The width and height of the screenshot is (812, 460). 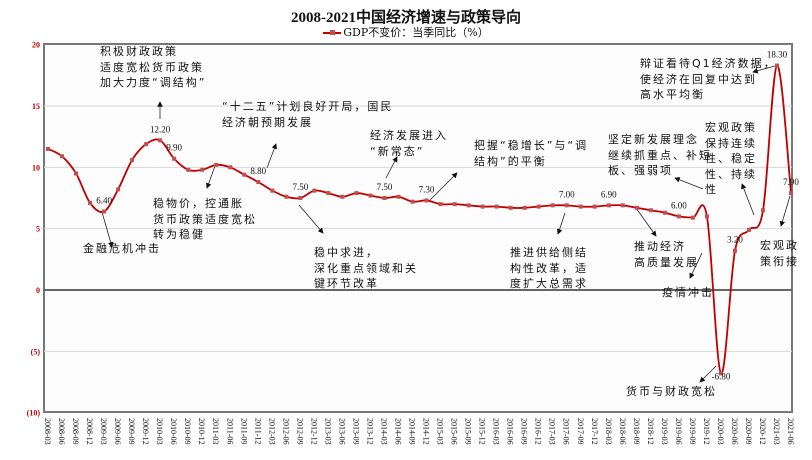 What do you see at coordinates (61, 431) in the screenshot?
I see `x-tick-label: 2008-06` at bounding box center [61, 431].